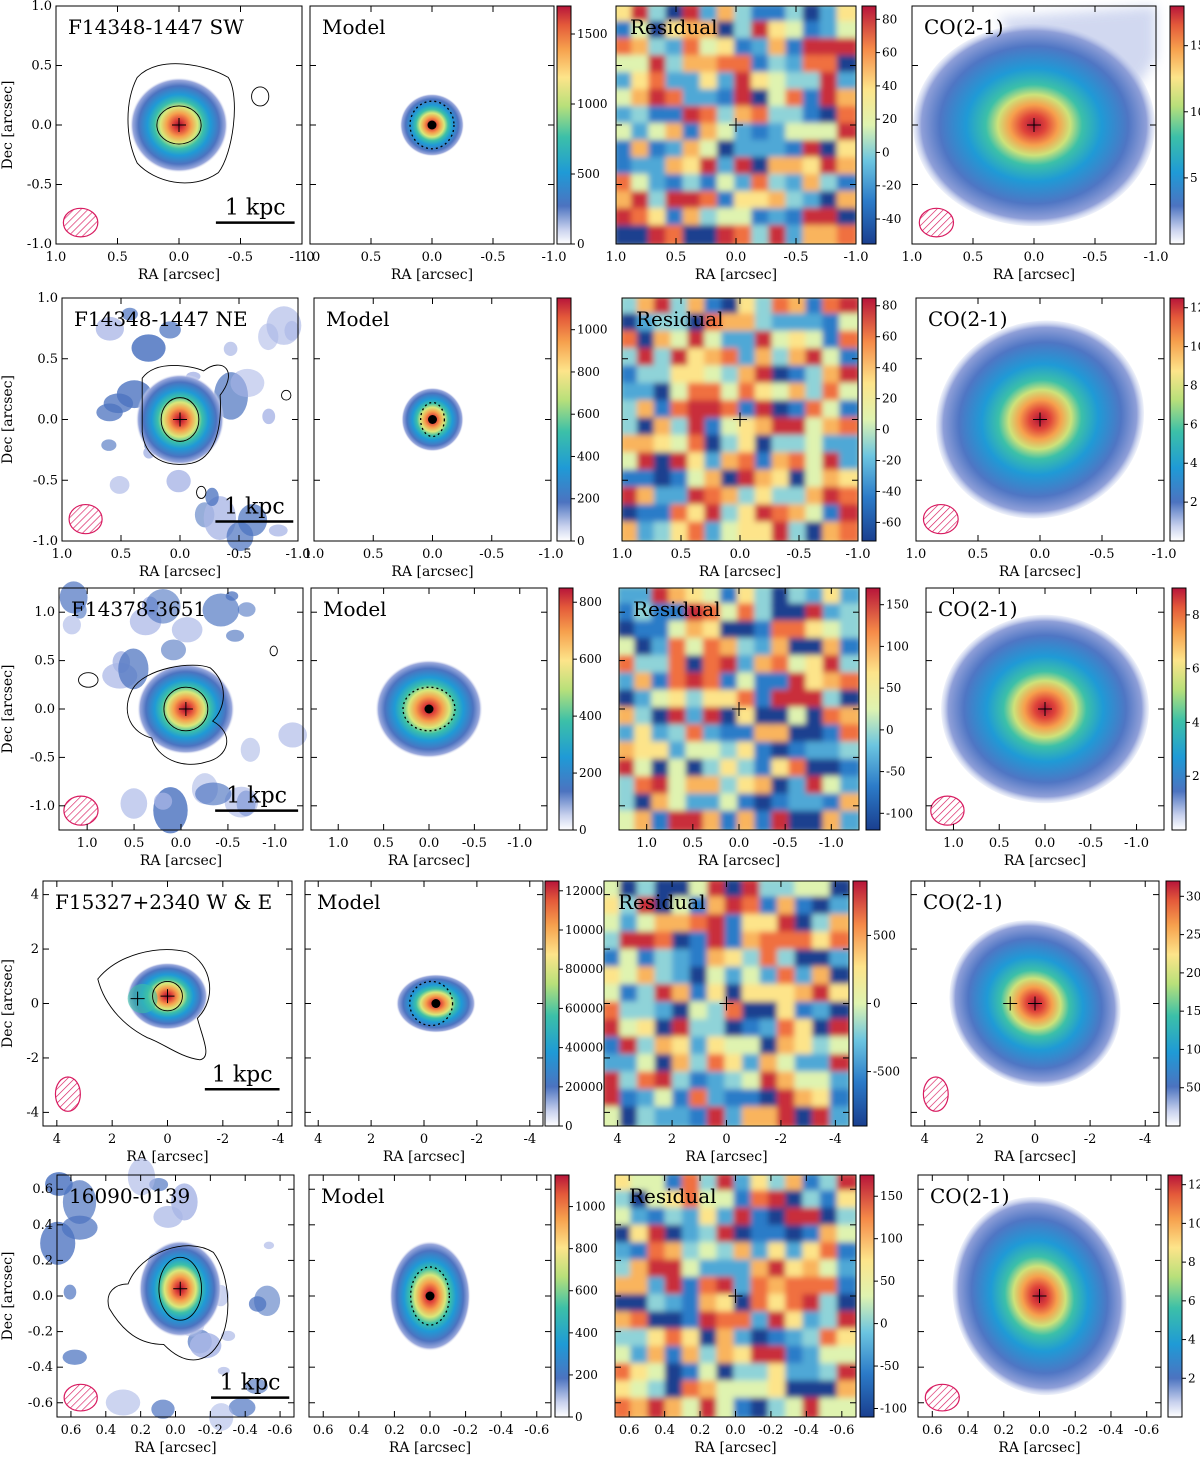 This screenshot has height=1458, width=1200. Describe the element at coordinates (592, 330) in the screenshot. I see `colorbar-tick-label: 1000` at that location.